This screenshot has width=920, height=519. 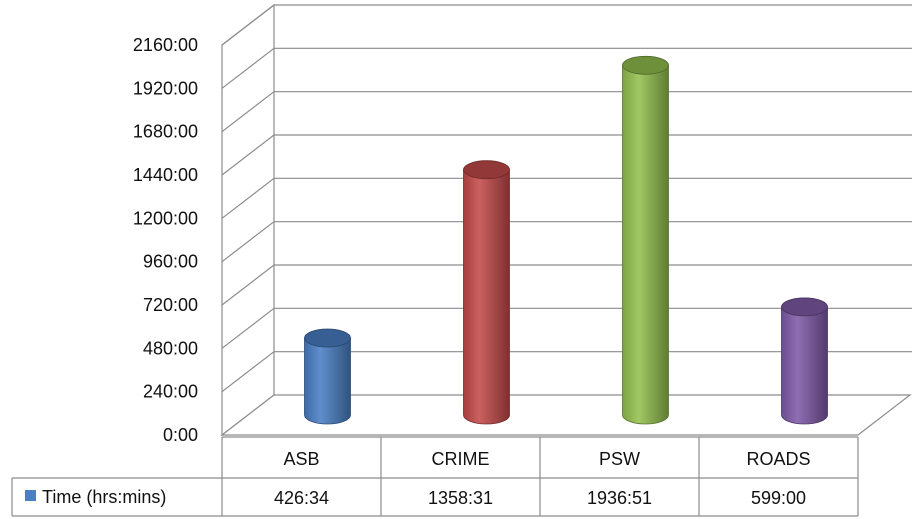 I want to click on bar-crime, so click(x=486, y=292).